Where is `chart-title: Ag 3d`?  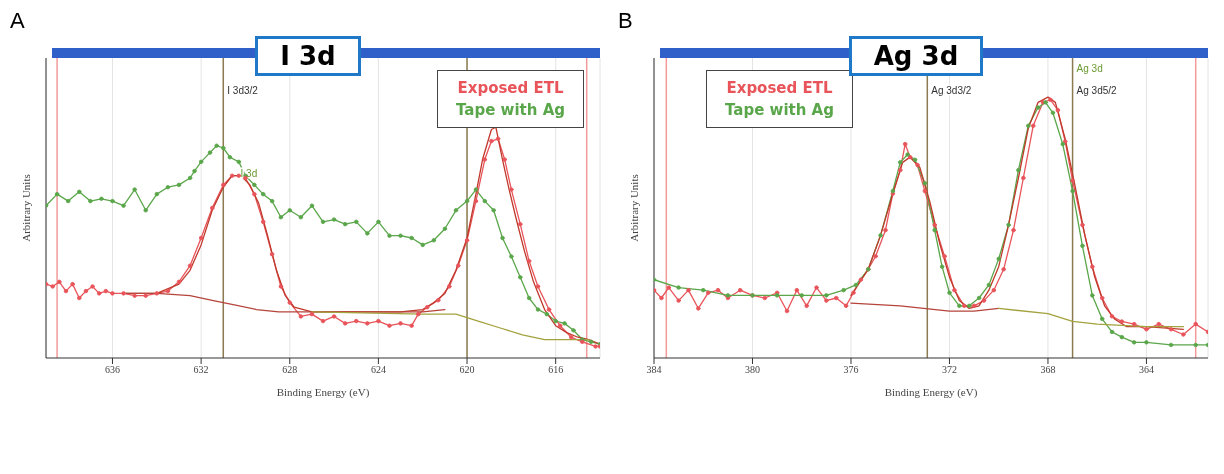
chart-title: Ag 3d is located at coordinates (916, 56).